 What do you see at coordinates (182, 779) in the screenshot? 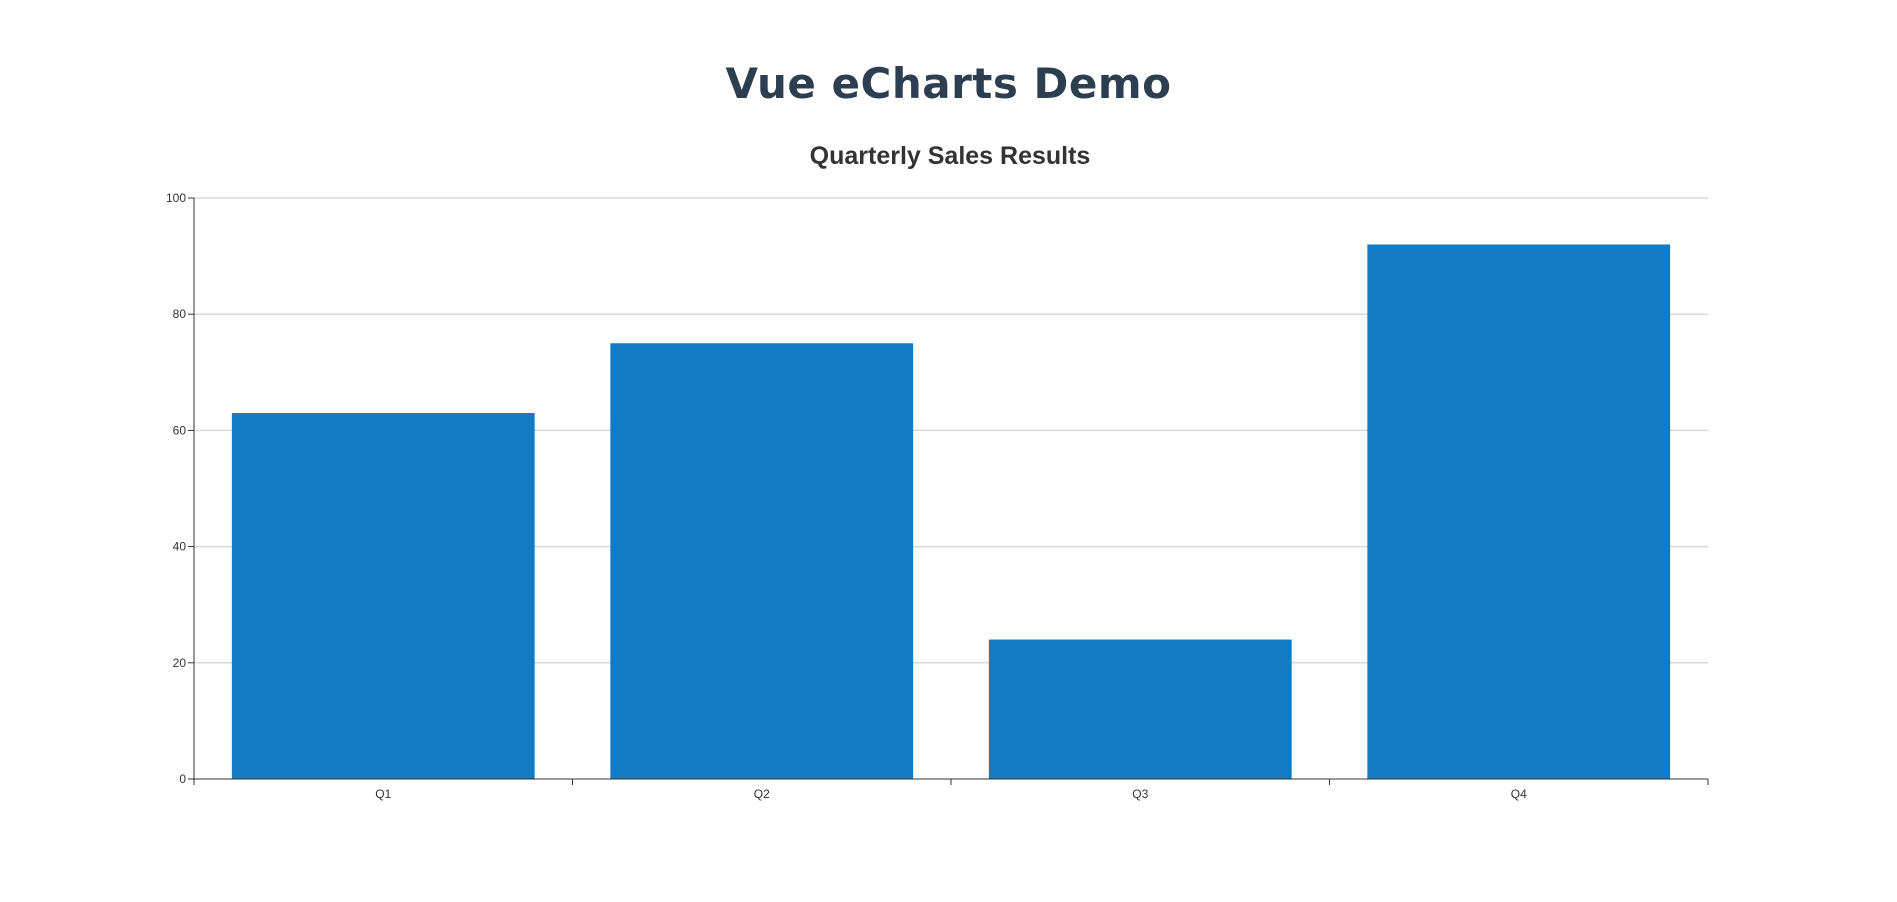
I see `y-tick-label: 0` at bounding box center [182, 779].